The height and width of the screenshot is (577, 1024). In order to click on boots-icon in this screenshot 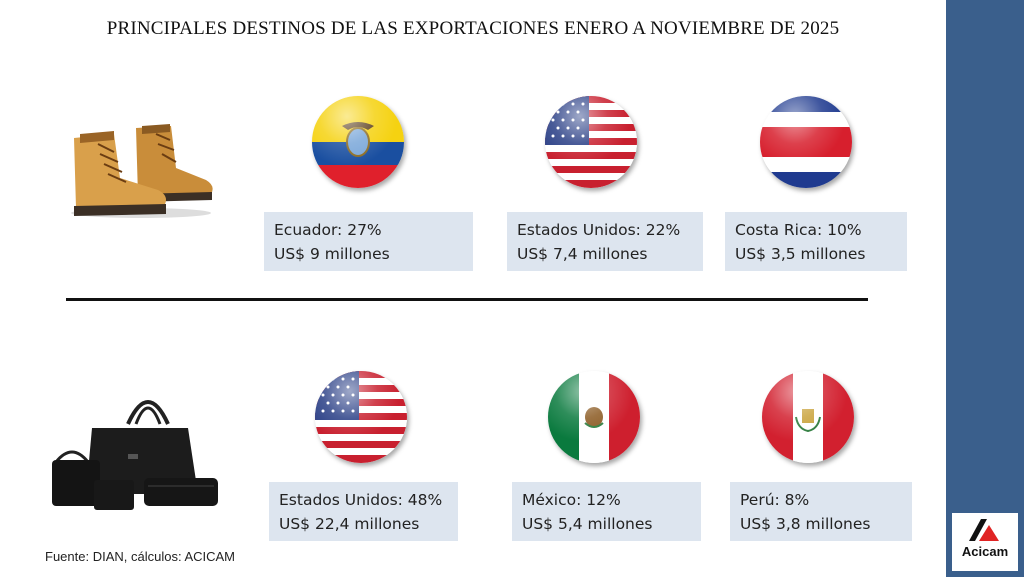, I will do `click(141, 171)`.